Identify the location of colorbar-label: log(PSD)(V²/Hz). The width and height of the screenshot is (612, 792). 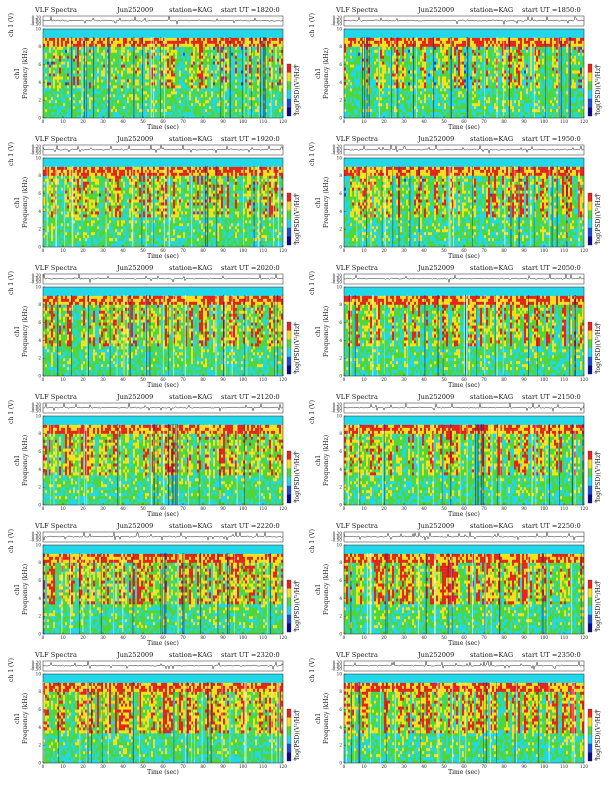
(297, 90).